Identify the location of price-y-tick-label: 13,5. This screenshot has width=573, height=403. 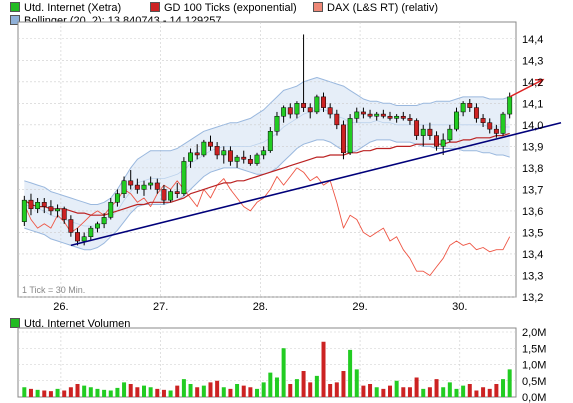
(532, 233).